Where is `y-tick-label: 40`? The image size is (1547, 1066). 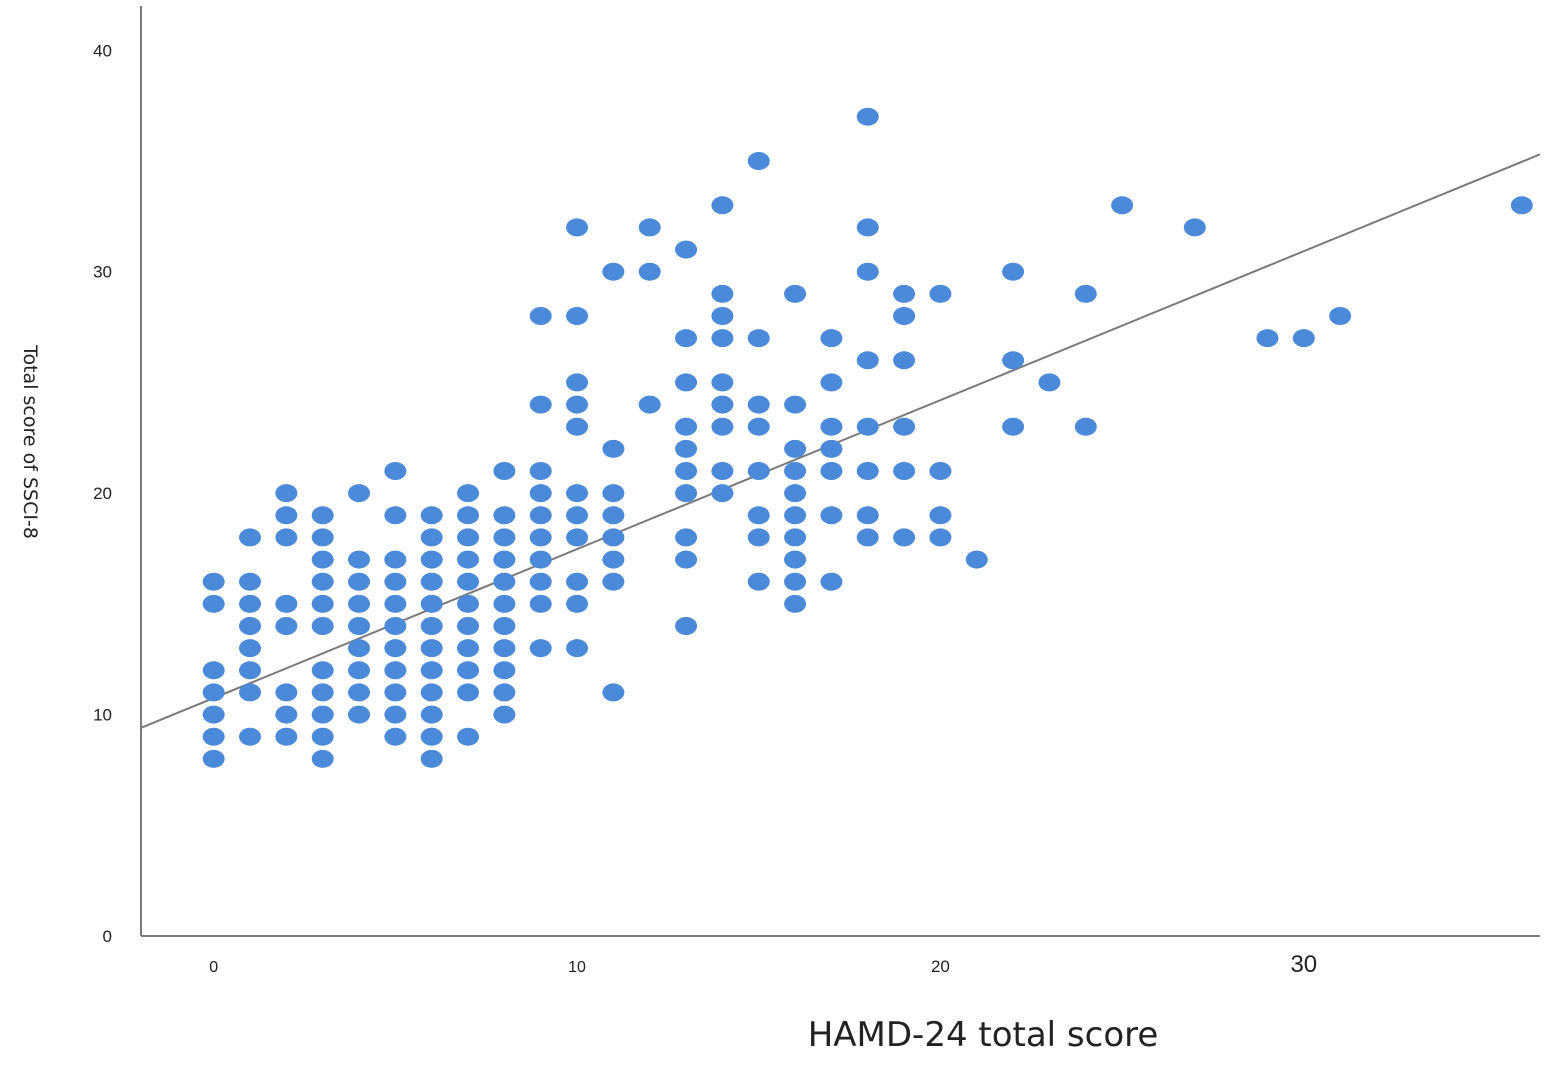 y-tick-label: 40 is located at coordinates (102, 50).